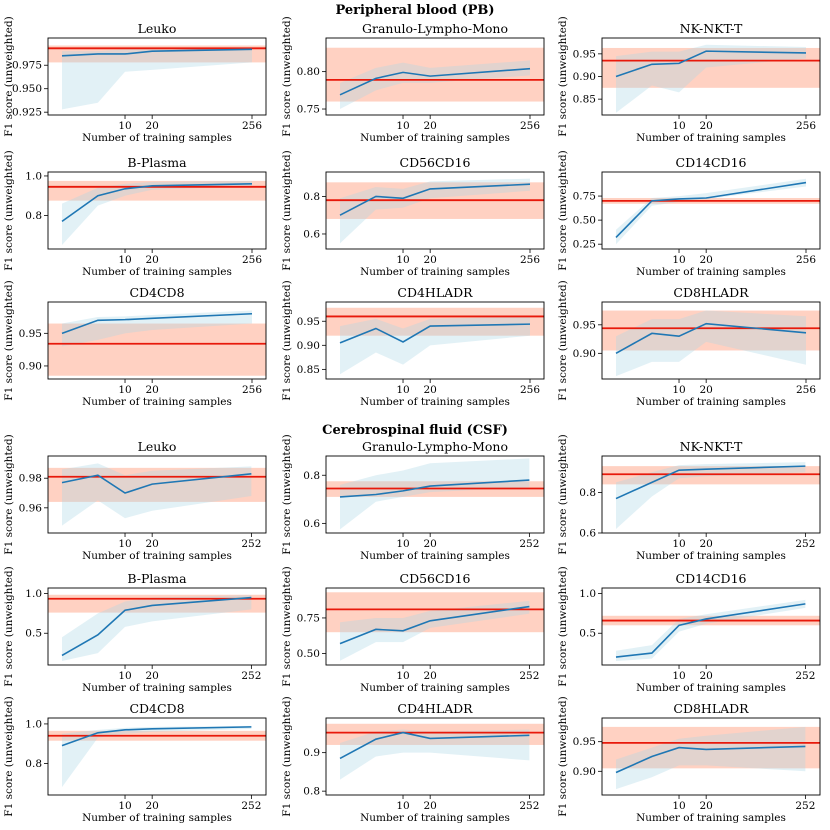 The height and width of the screenshot is (830, 830). What do you see at coordinates (308, 322) in the screenshot?
I see `y-tick-label: 0.95` at bounding box center [308, 322].